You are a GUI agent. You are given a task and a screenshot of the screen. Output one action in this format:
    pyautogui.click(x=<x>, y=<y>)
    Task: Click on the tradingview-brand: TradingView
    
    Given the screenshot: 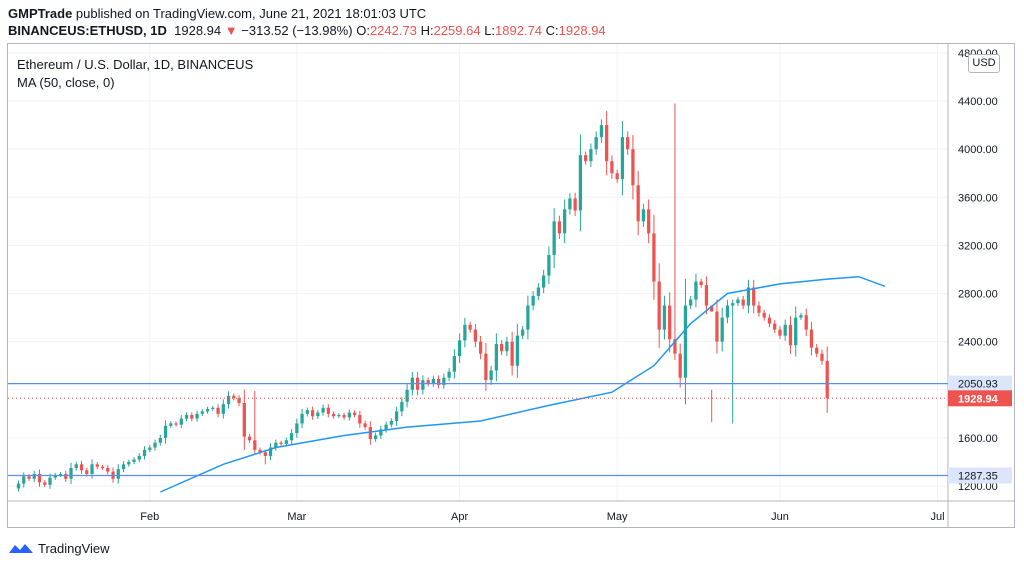 What is the action you would take?
    pyautogui.click(x=59, y=548)
    